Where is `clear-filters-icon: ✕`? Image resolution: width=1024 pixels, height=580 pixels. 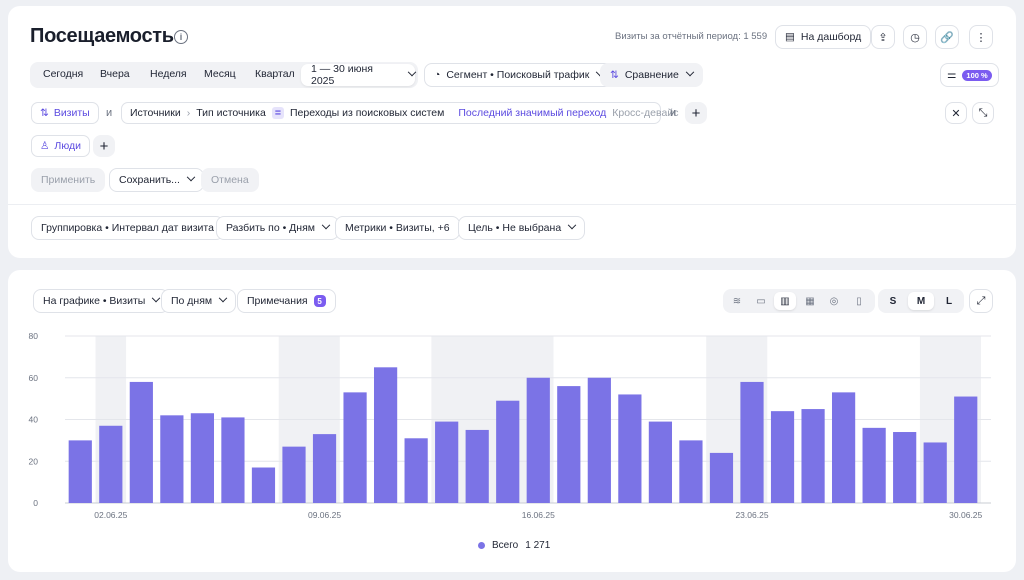
clear-filters-icon: ✕ is located at coordinates (956, 113).